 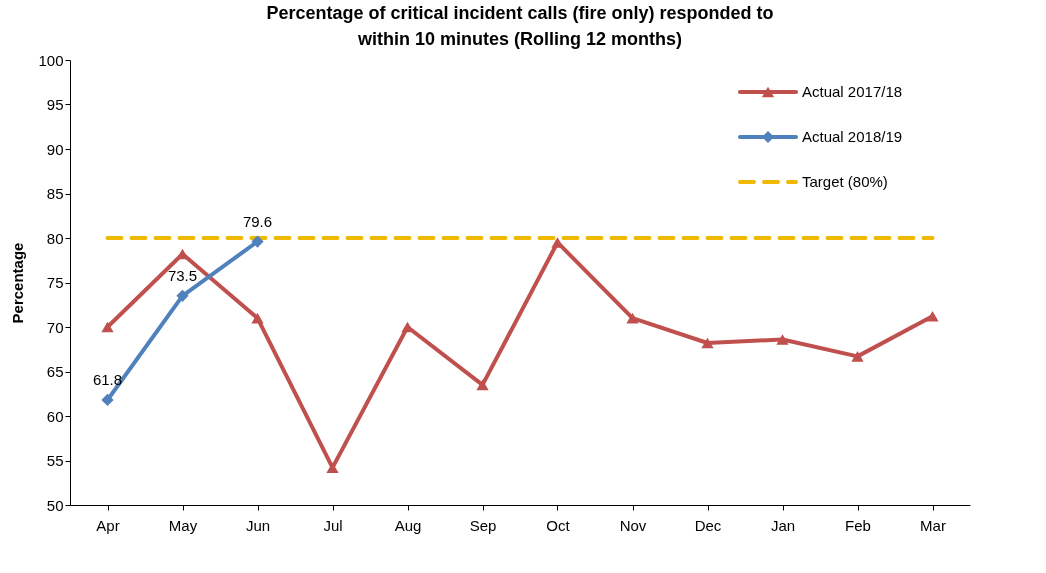 I want to click on x-tick-label: Jan, so click(x=783, y=525).